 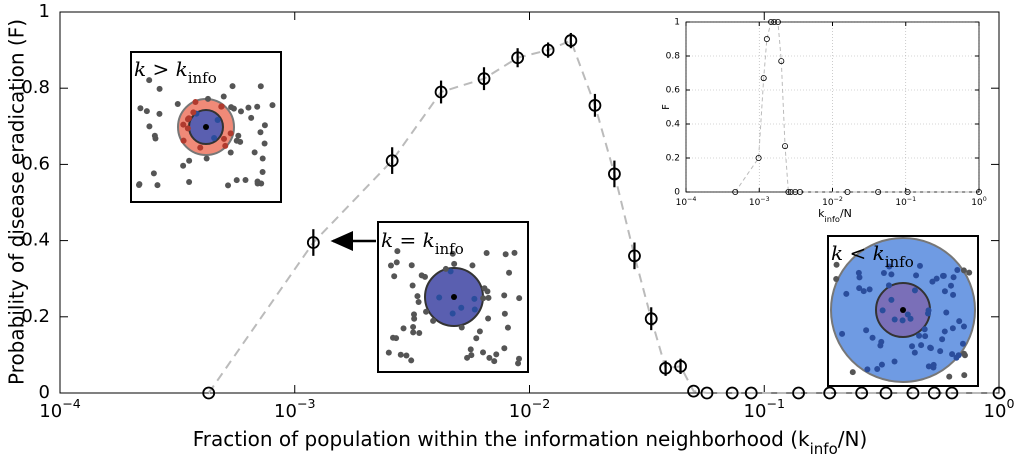 What do you see at coordinates (202, 78) in the screenshot?
I see `schematic-label-sub: info` at bounding box center [202, 78].